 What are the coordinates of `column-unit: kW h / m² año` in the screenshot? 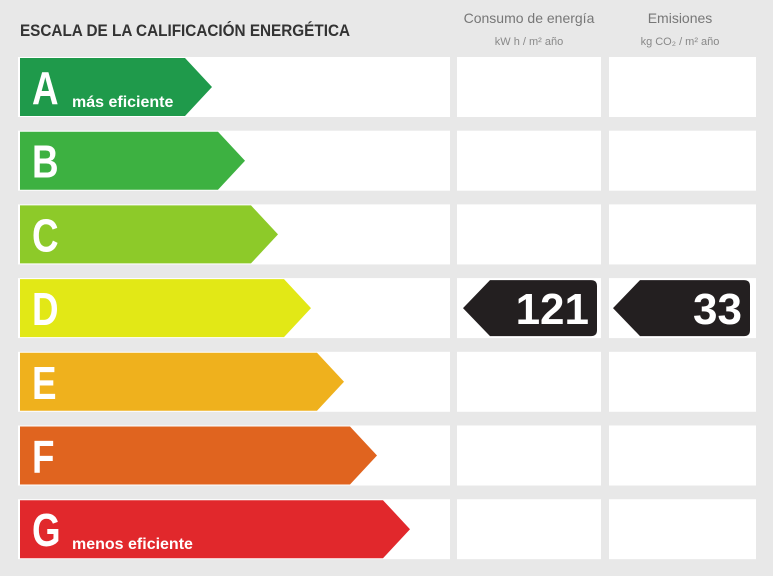 It's located at (529, 42).